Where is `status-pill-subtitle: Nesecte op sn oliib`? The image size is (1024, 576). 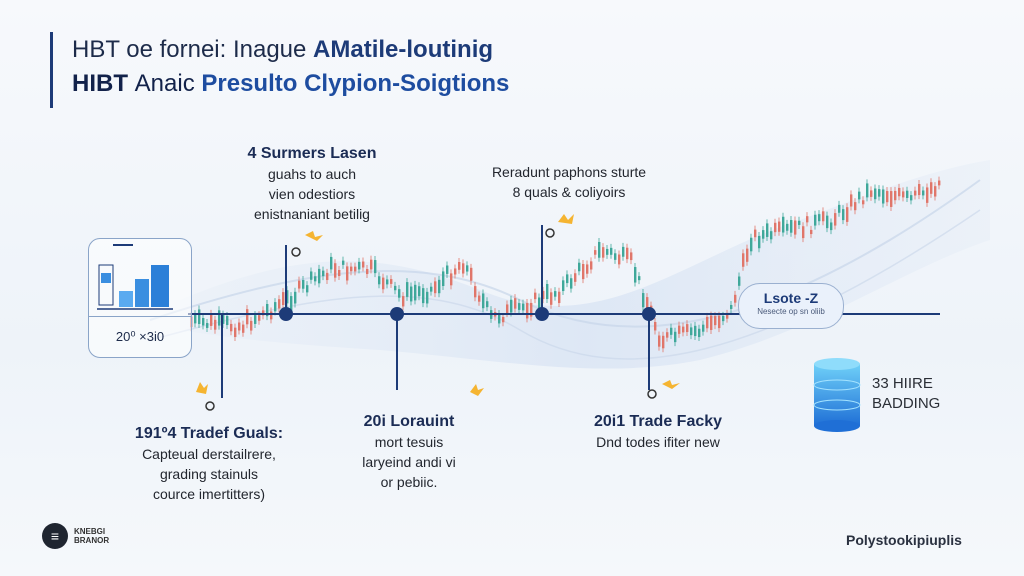
status-pill-subtitle: Nesecte op sn oliib is located at coordinates (791, 311).